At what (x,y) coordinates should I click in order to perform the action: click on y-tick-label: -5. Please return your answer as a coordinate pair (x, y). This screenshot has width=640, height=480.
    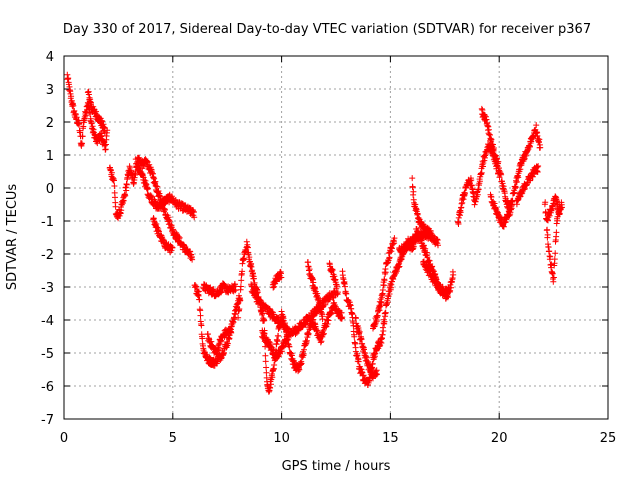
    Looking at the image, I should click on (47, 354).